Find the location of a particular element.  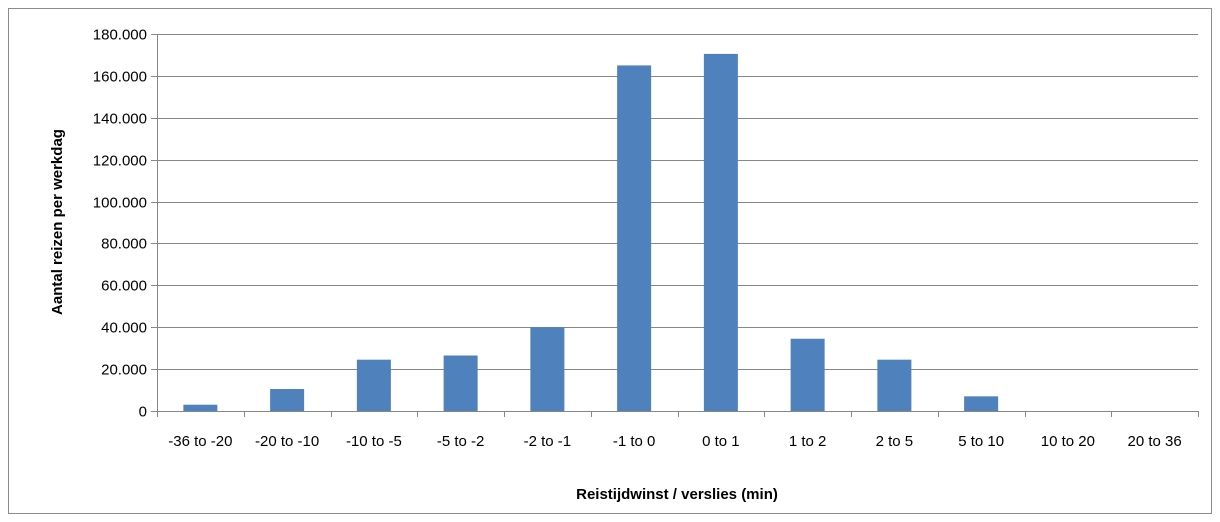

y-tick-label: 100.000 is located at coordinates (120, 203).